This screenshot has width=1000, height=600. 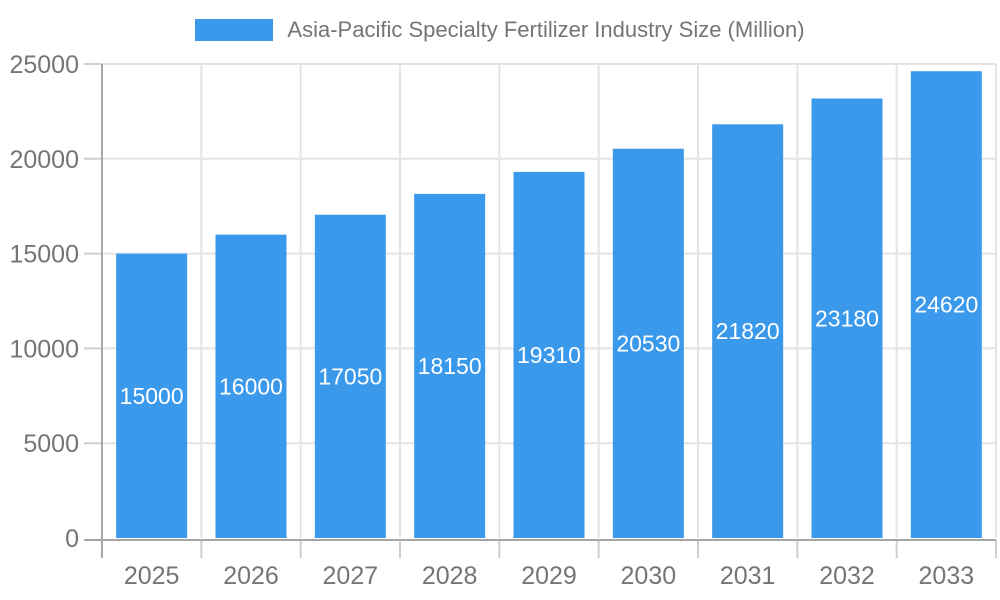 I want to click on bar-2033, so click(x=946, y=304).